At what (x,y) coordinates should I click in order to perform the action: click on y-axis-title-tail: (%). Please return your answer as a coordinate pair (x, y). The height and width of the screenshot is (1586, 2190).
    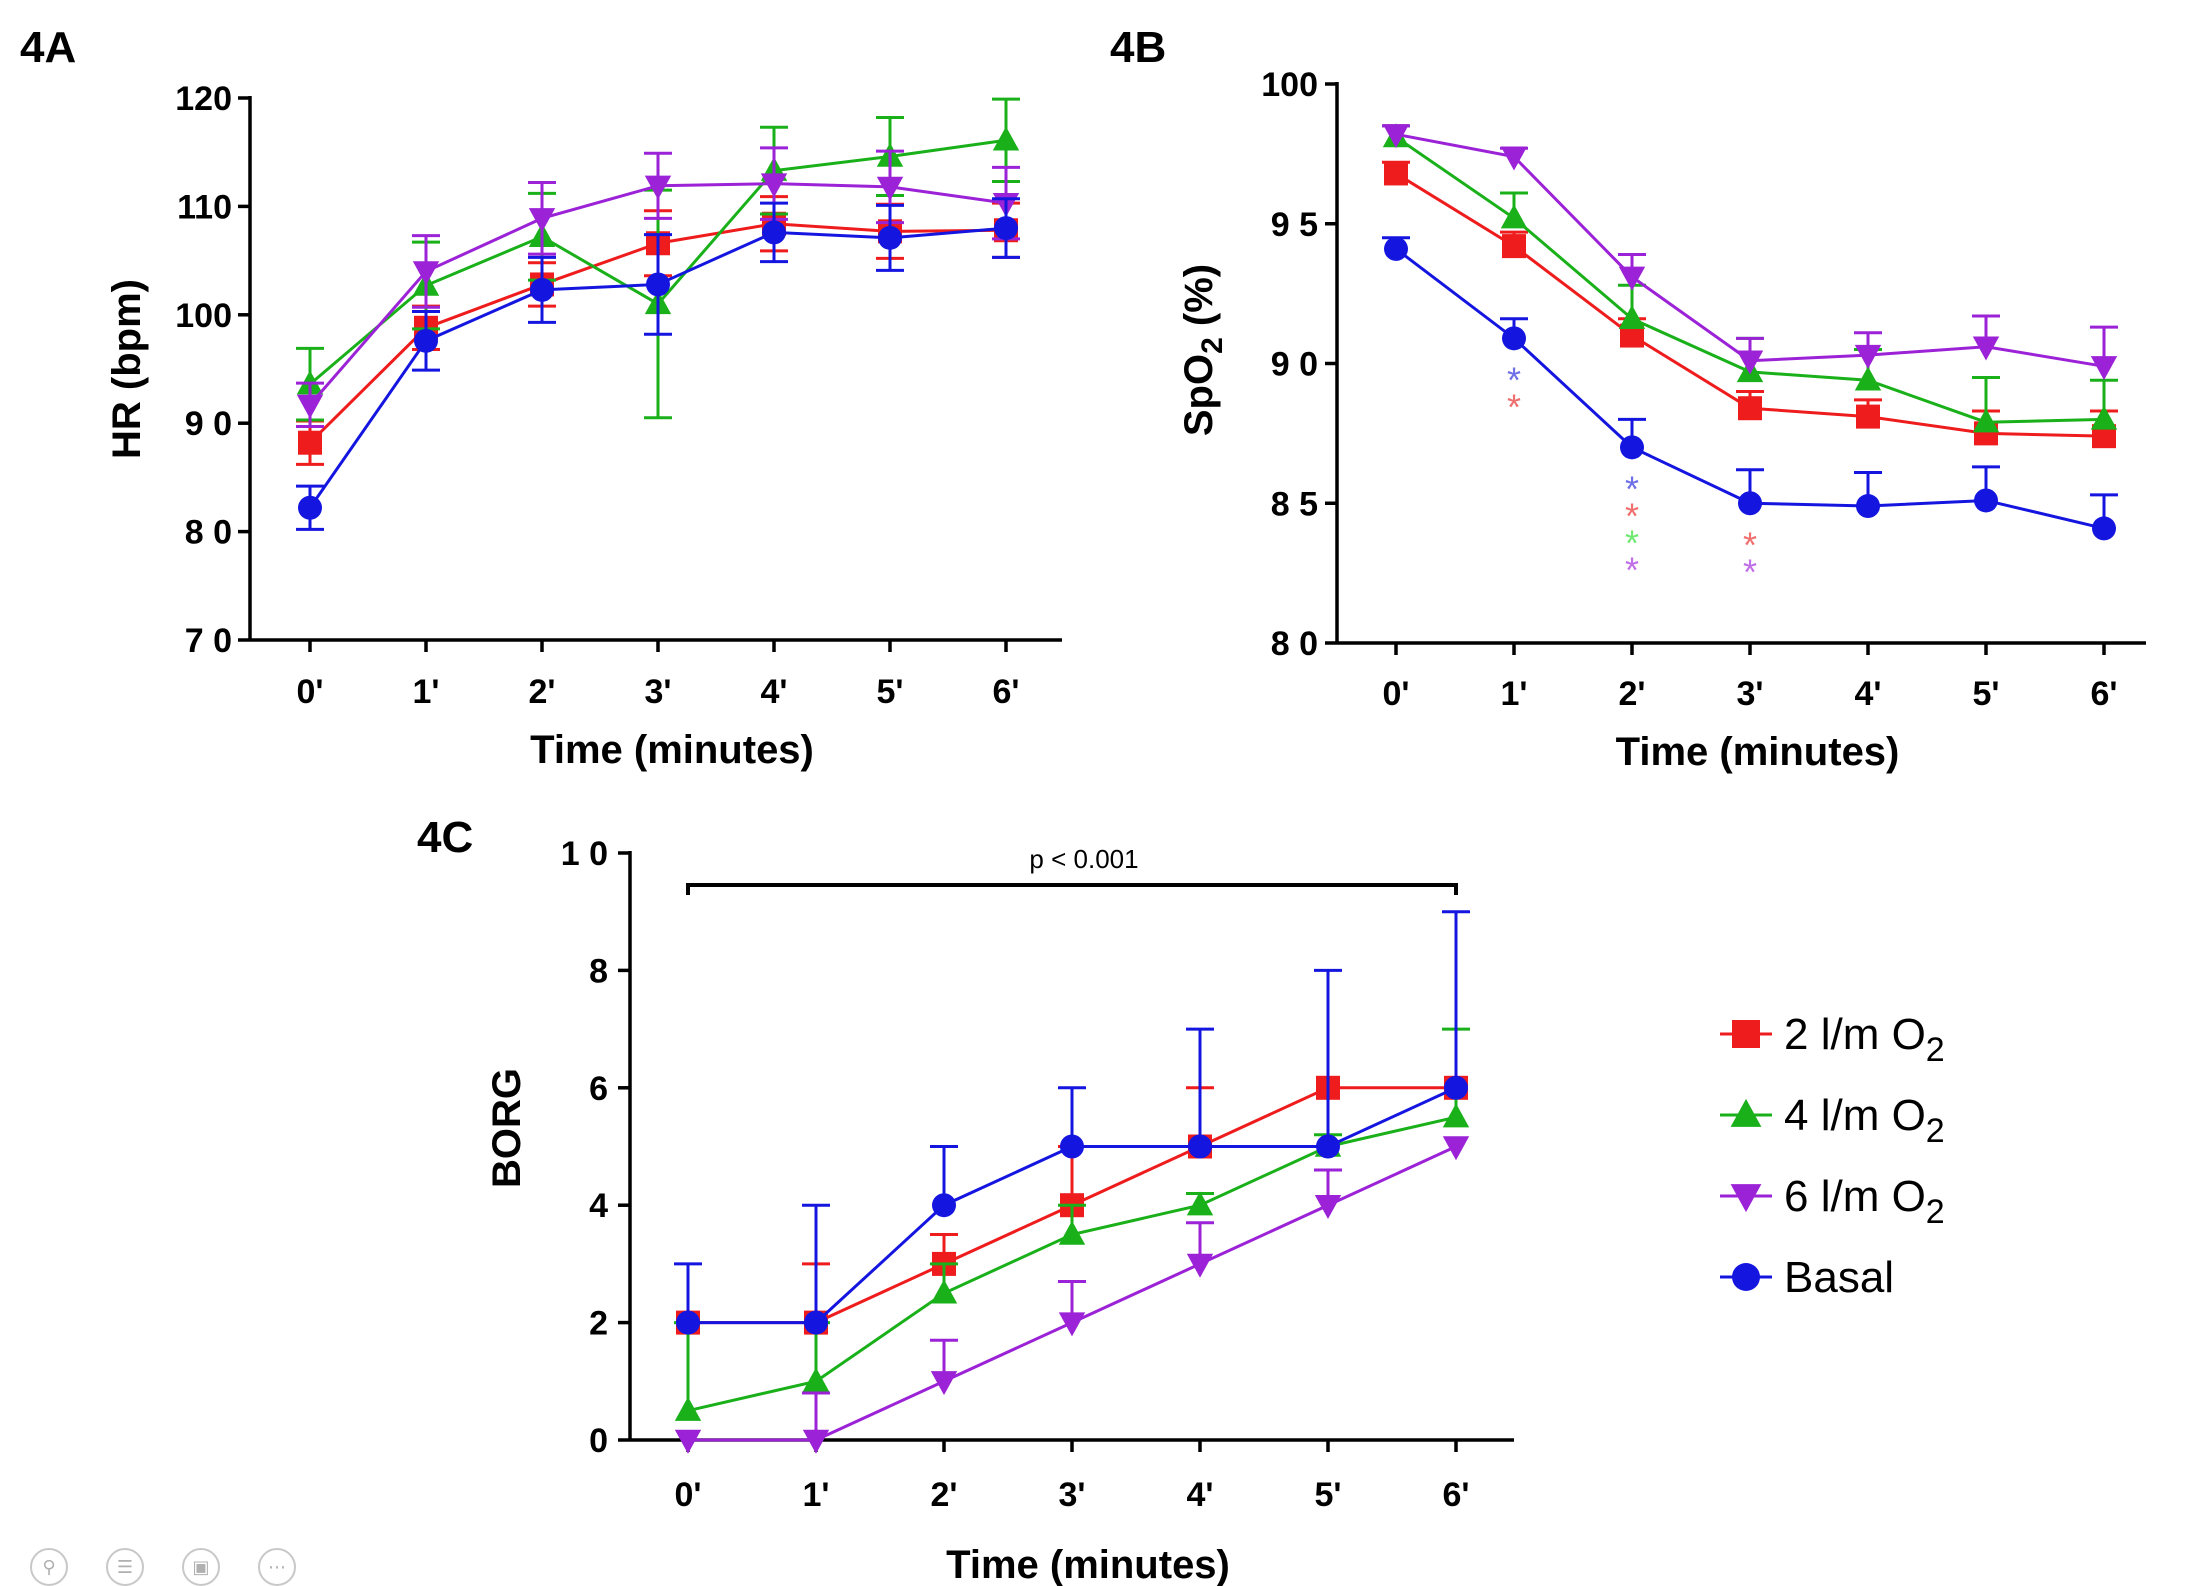
    Looking at the image, I should click on (1199, 300).